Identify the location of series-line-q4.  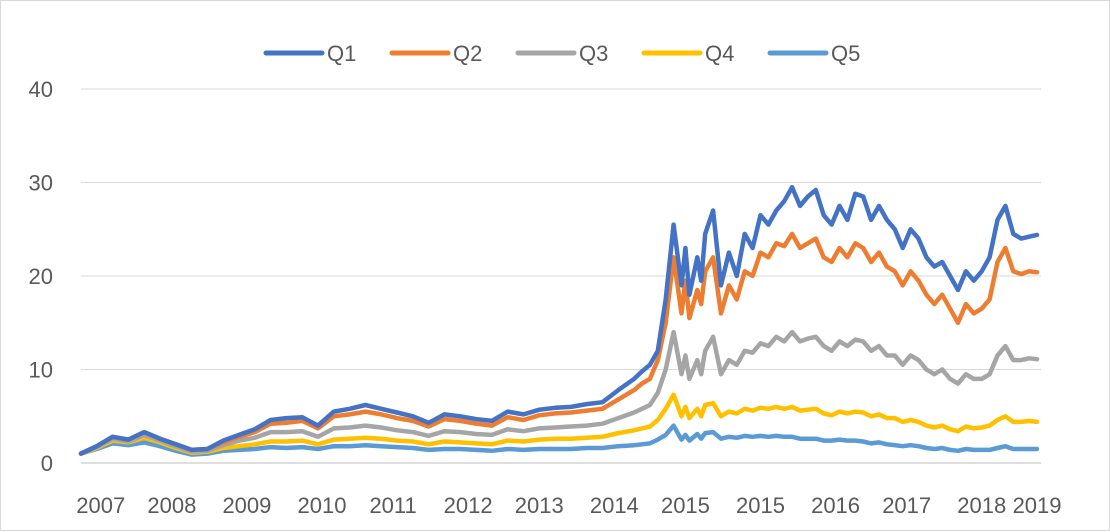
(559, 424).